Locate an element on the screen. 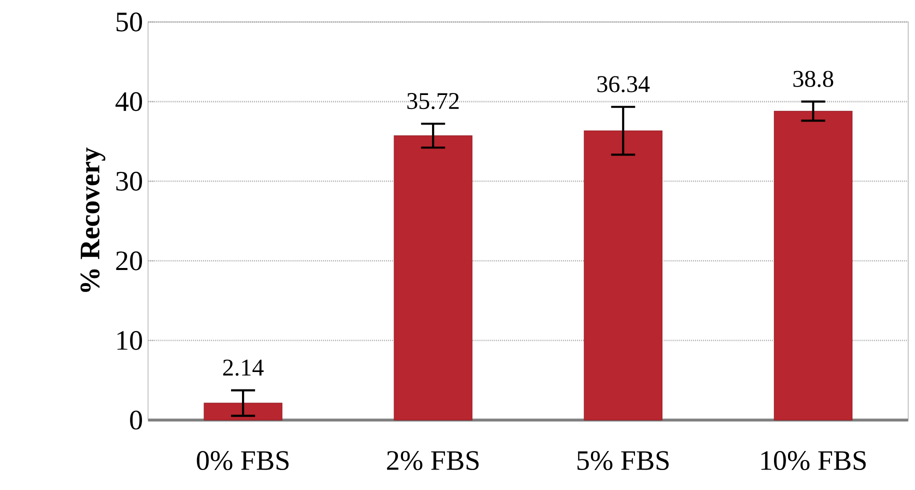 This screenshot has width=915, height=490. y-tick-label: 50 is located at coordinates (129, 22).